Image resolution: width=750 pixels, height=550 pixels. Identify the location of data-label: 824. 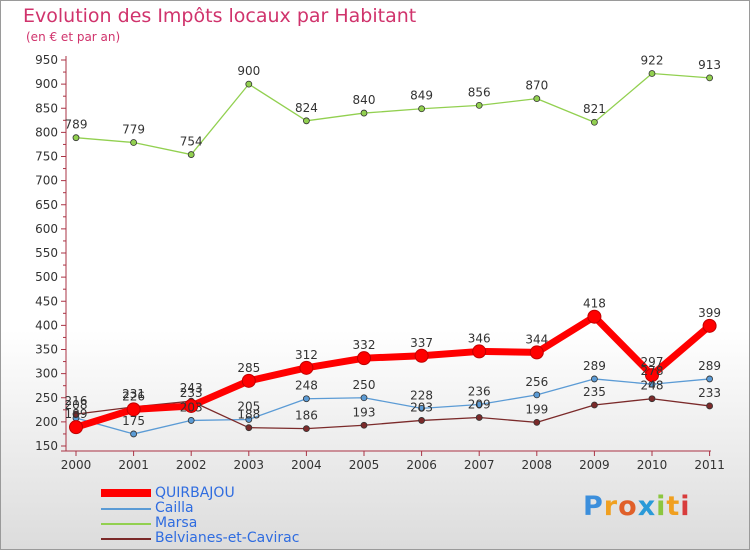
(306, 108).